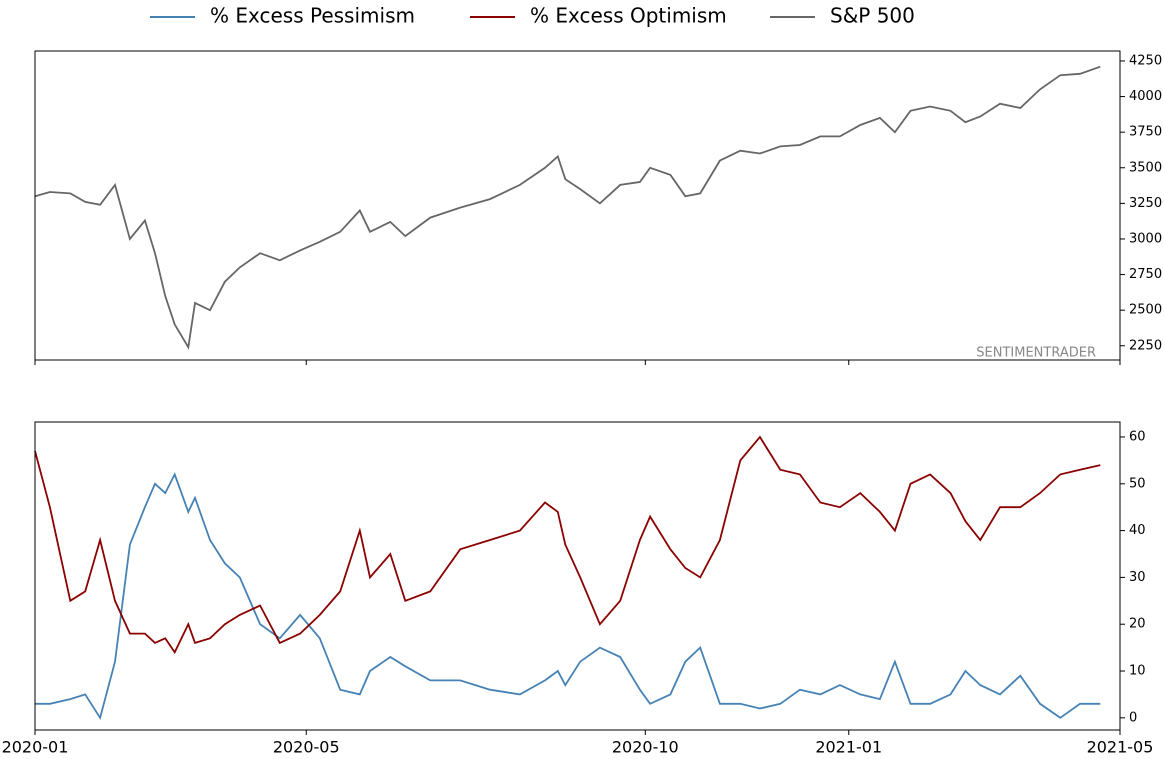  What do you see at coordinates (872, 16) in the screenshot?
I see `legend-label: S&P 500` at bounding box center [872, 16].